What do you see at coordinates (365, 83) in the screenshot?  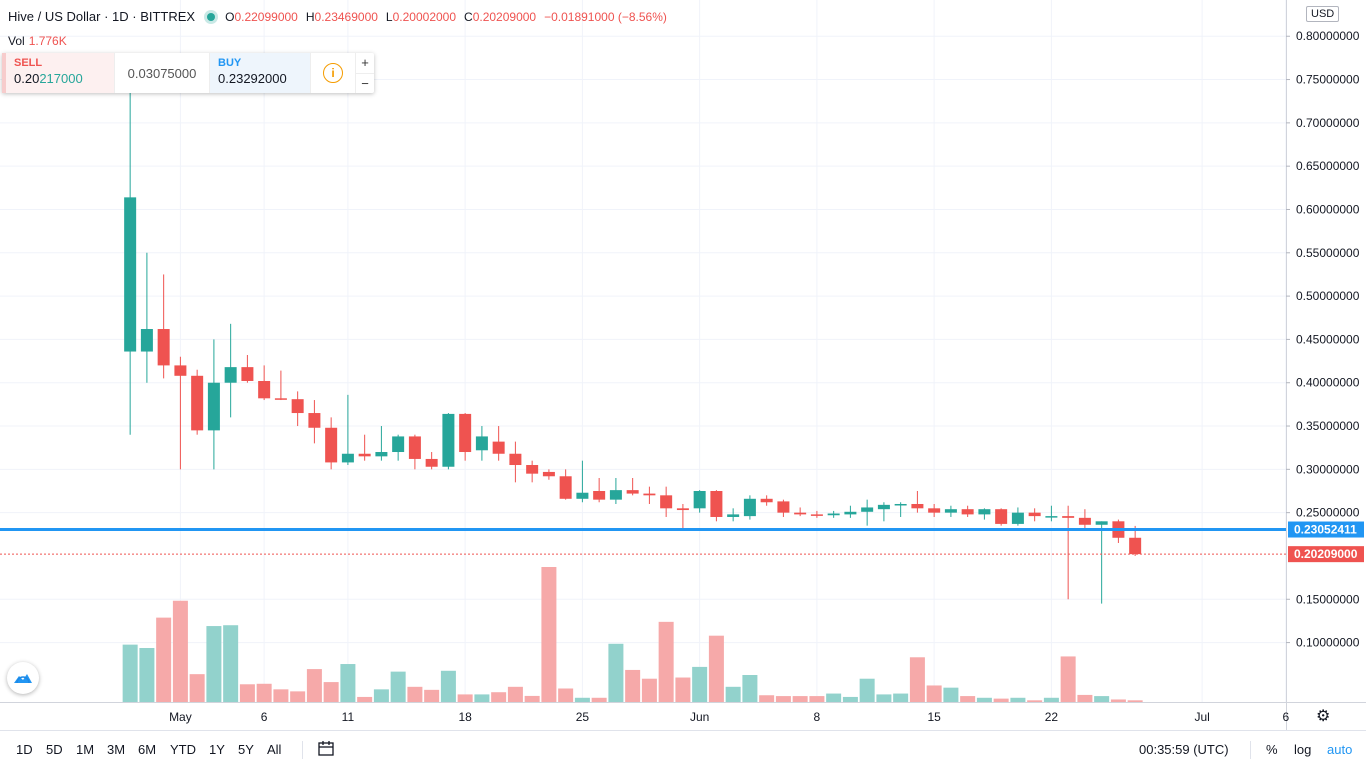 I see `minus-button: −` at bounding box center [365, 83].